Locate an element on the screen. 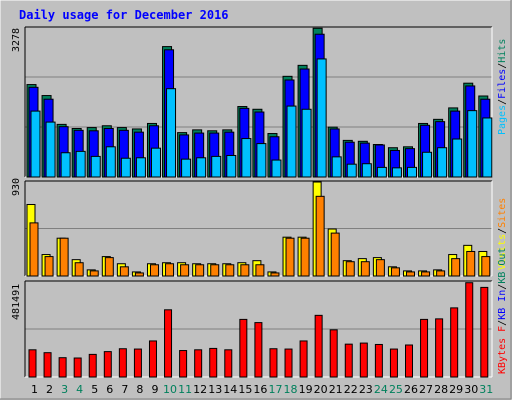 This screenshot has height=400, width=512. legend-hits-word: Files is located at coordinates (502, 84).